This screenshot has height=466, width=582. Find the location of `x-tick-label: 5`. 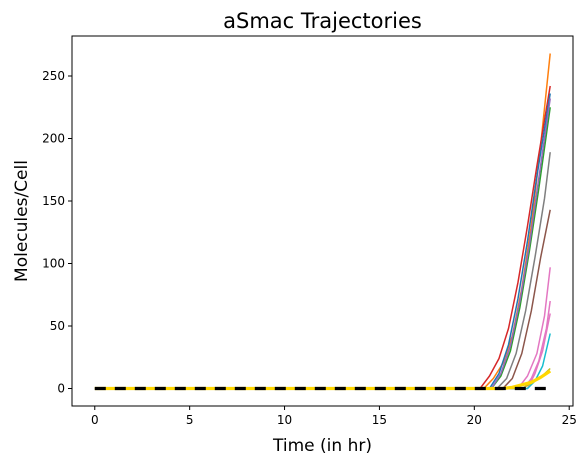

x-tick-label: 5 is located at coordinates (190, 420).